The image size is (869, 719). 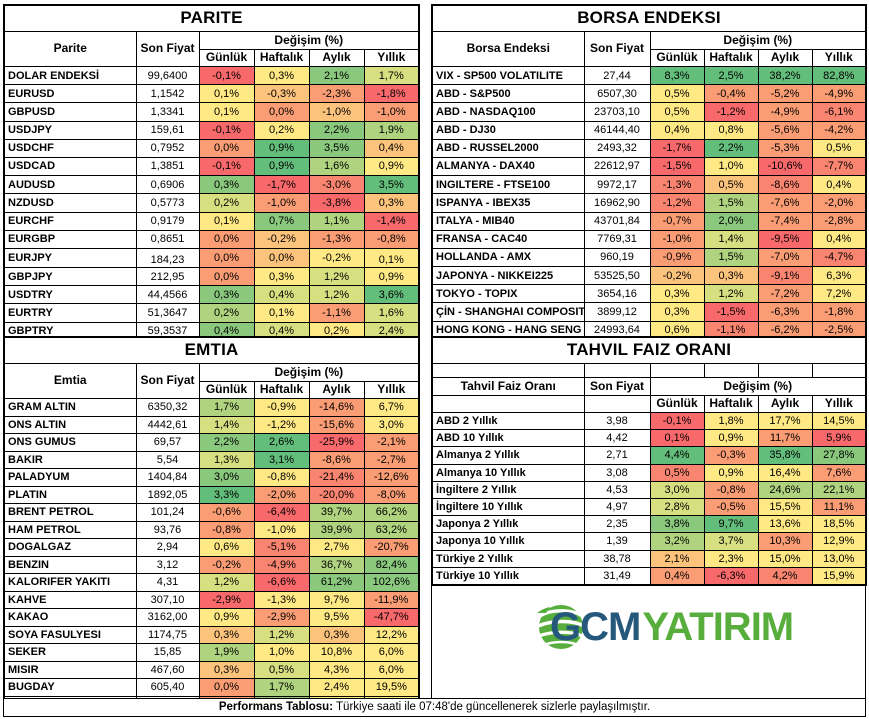 I want to click on change-cell: 102,6%, so click(x=391, y=582).